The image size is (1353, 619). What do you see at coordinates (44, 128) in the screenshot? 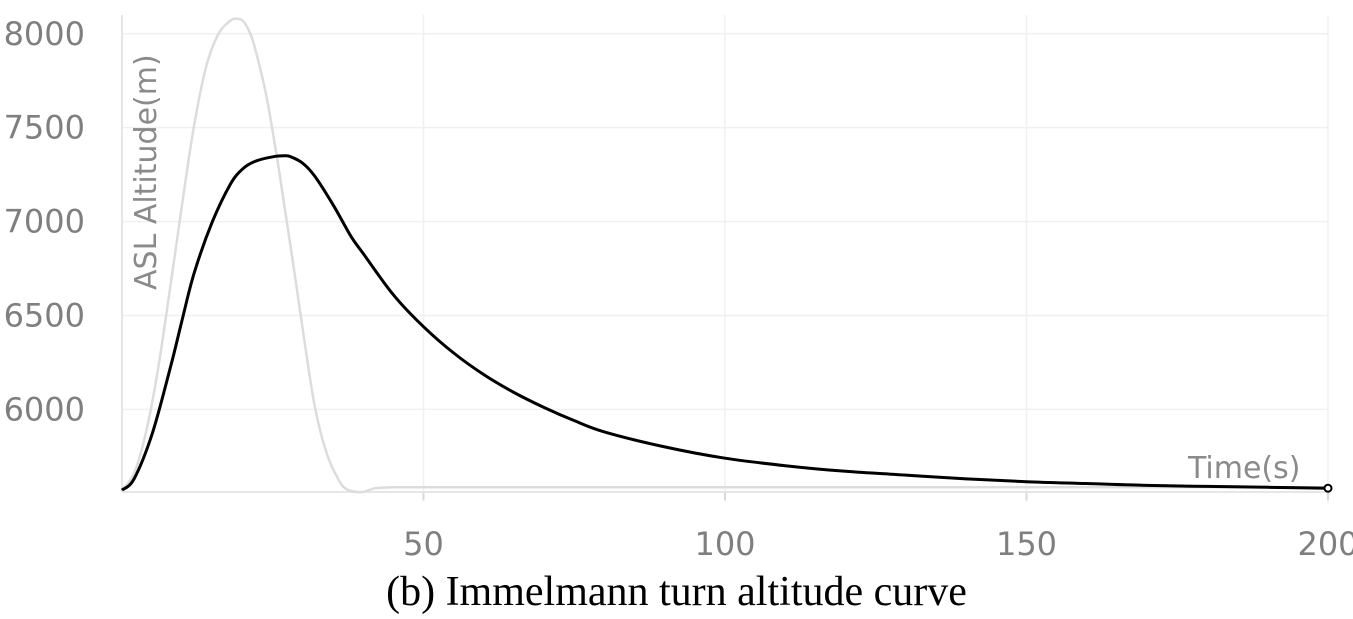
I see `y-tick-label: 7500` at bounding box center [44, 128].